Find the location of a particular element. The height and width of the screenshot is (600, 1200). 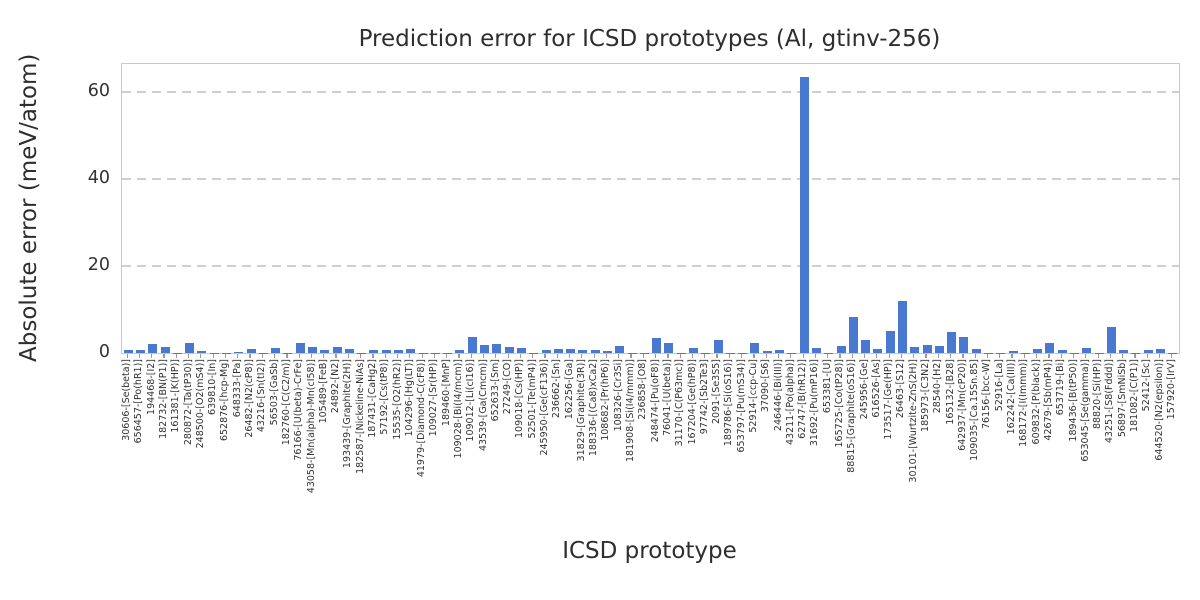

x-tick-label: 236858-[O8] is located at coordinates (643, 389).